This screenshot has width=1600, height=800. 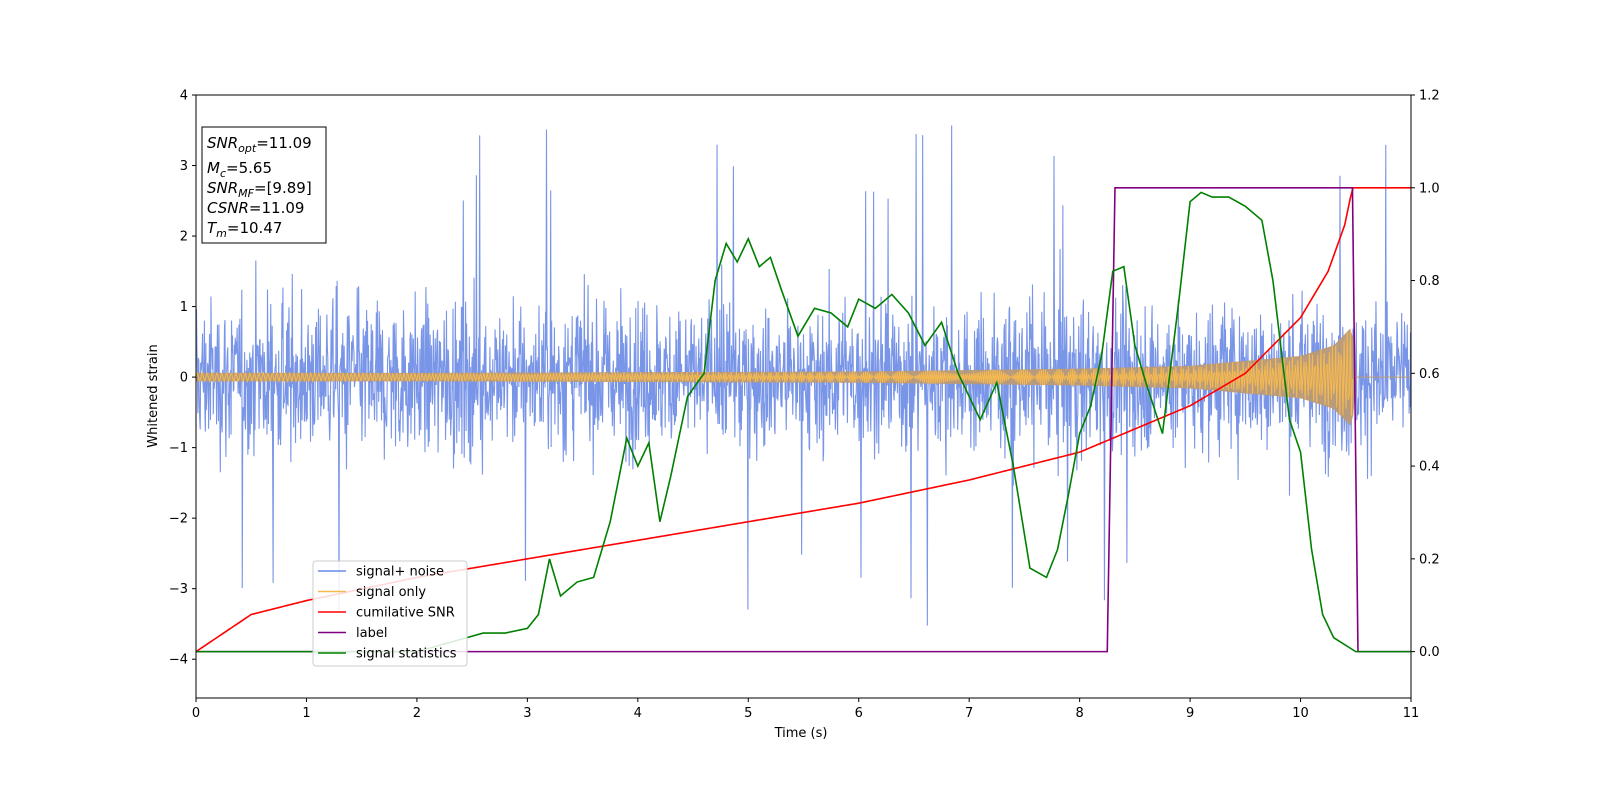 What do you see at coordinates (969, 713) in the screenshot?
I see `x-tick-label: 7` at bounding box center [969, 713].